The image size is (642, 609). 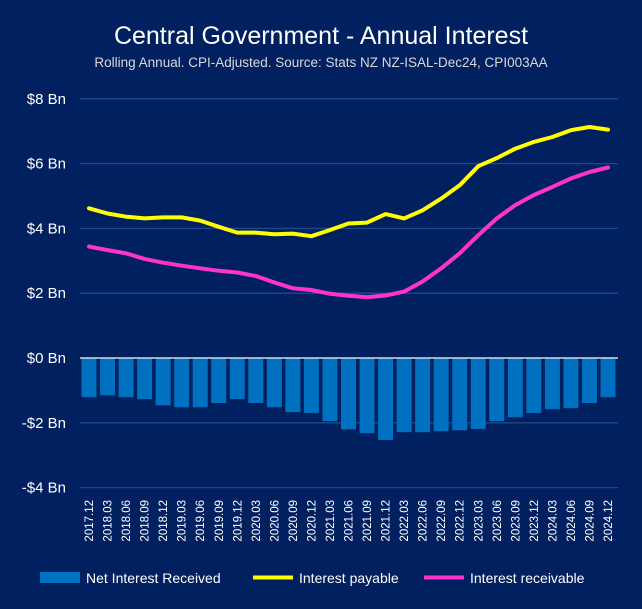 I want to click on legend-label: Net Interest Received, so click(x=153, y=578).